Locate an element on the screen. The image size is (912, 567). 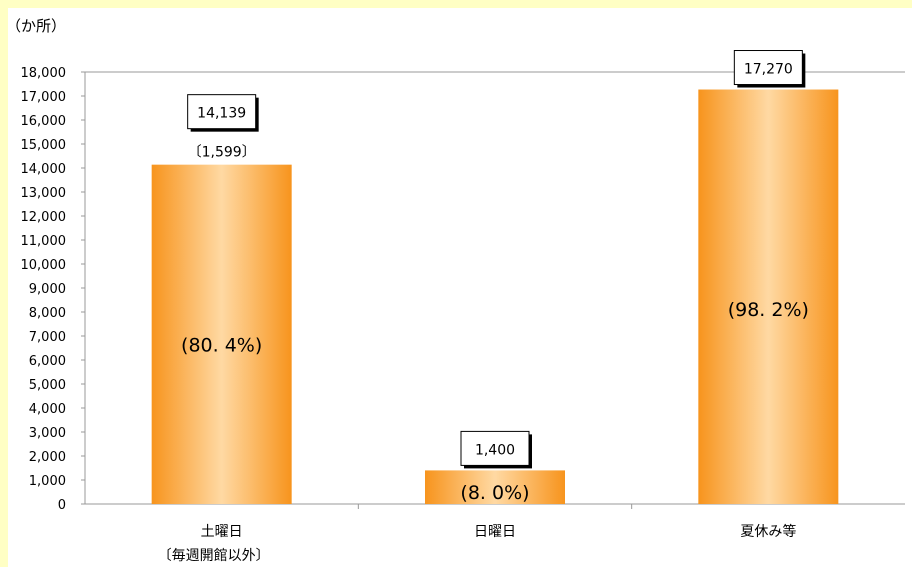
y-tick-label: 14,000 is located at coordinates (44, 169).